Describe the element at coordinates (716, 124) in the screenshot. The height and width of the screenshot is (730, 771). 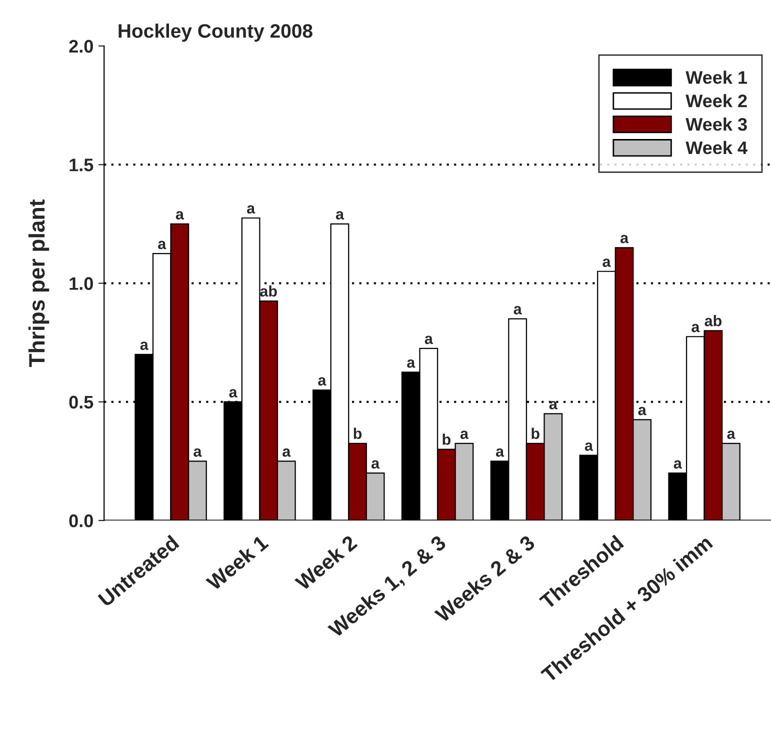
I see `legend-label: Week 3` at that location.